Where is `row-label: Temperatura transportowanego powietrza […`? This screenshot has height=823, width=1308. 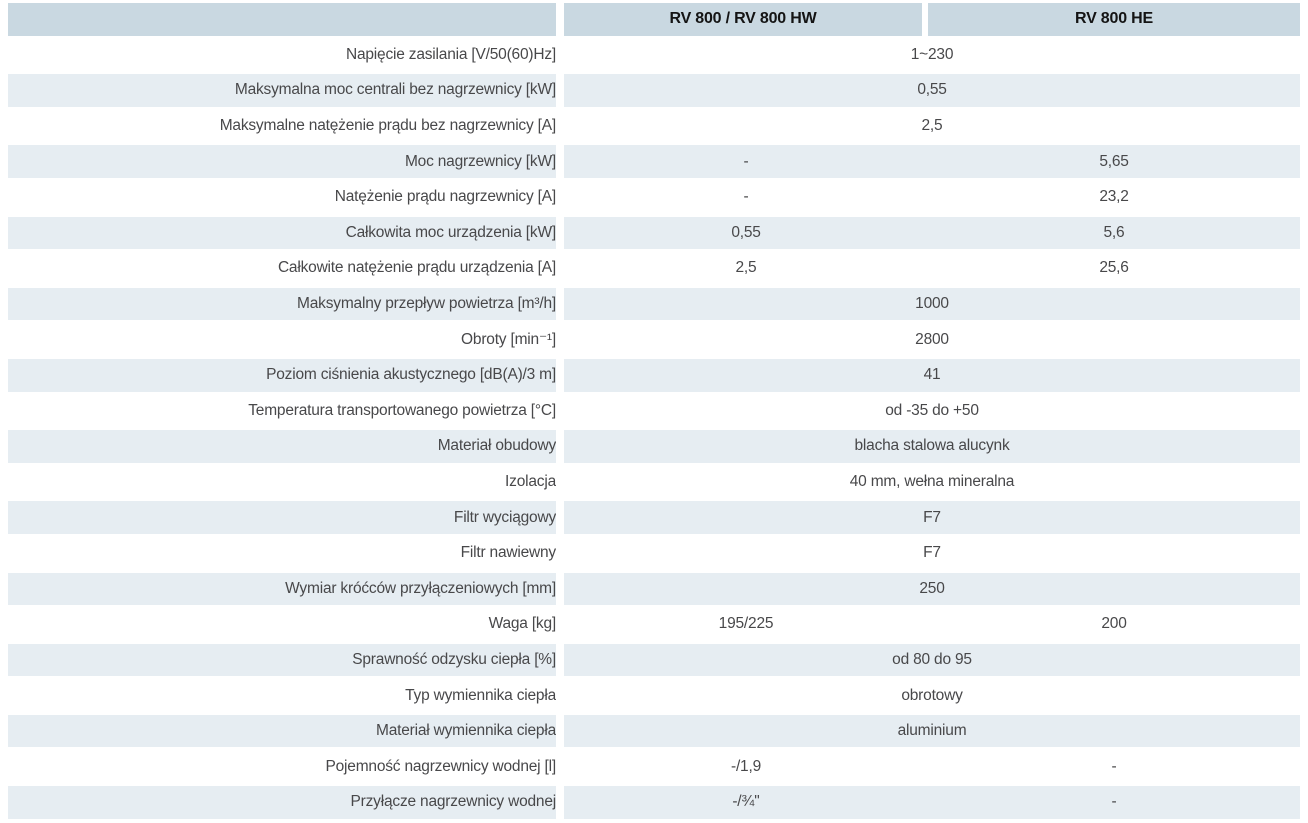 row-label: Temperatura transportowanego powietrza [… is located at coordinates (402, 410).